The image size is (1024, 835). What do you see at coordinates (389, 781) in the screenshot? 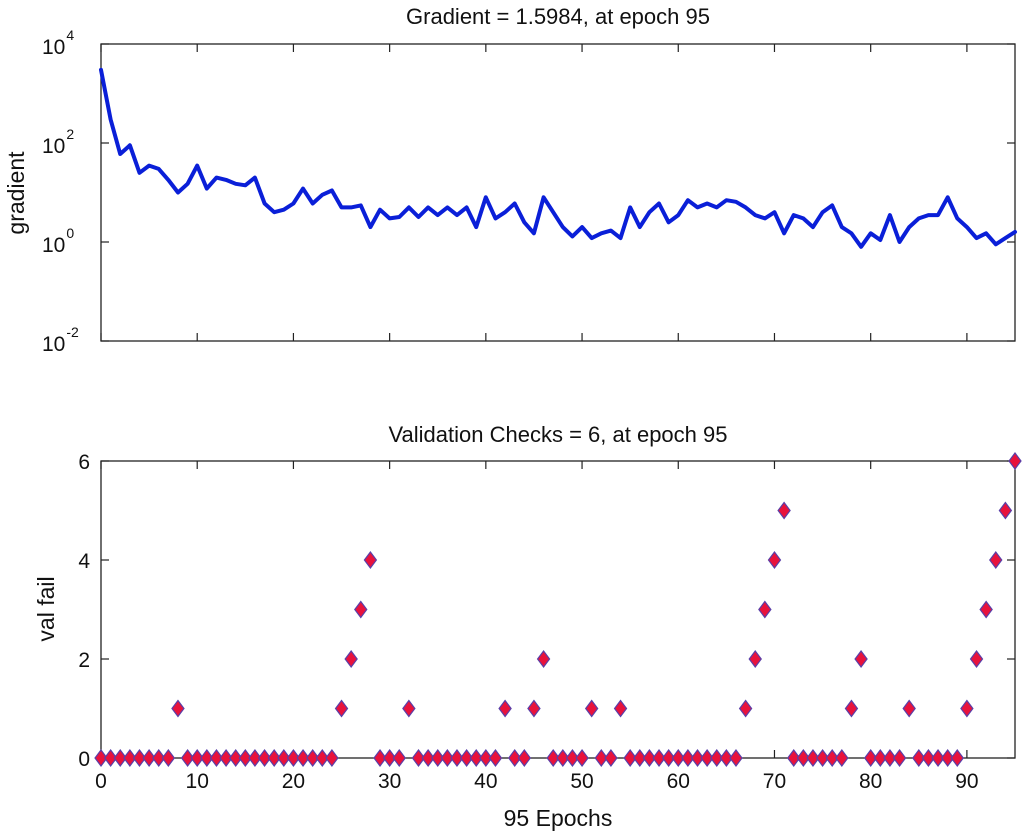
I see `validation-x-tick-label: 30` at bounding box center [389, 781].